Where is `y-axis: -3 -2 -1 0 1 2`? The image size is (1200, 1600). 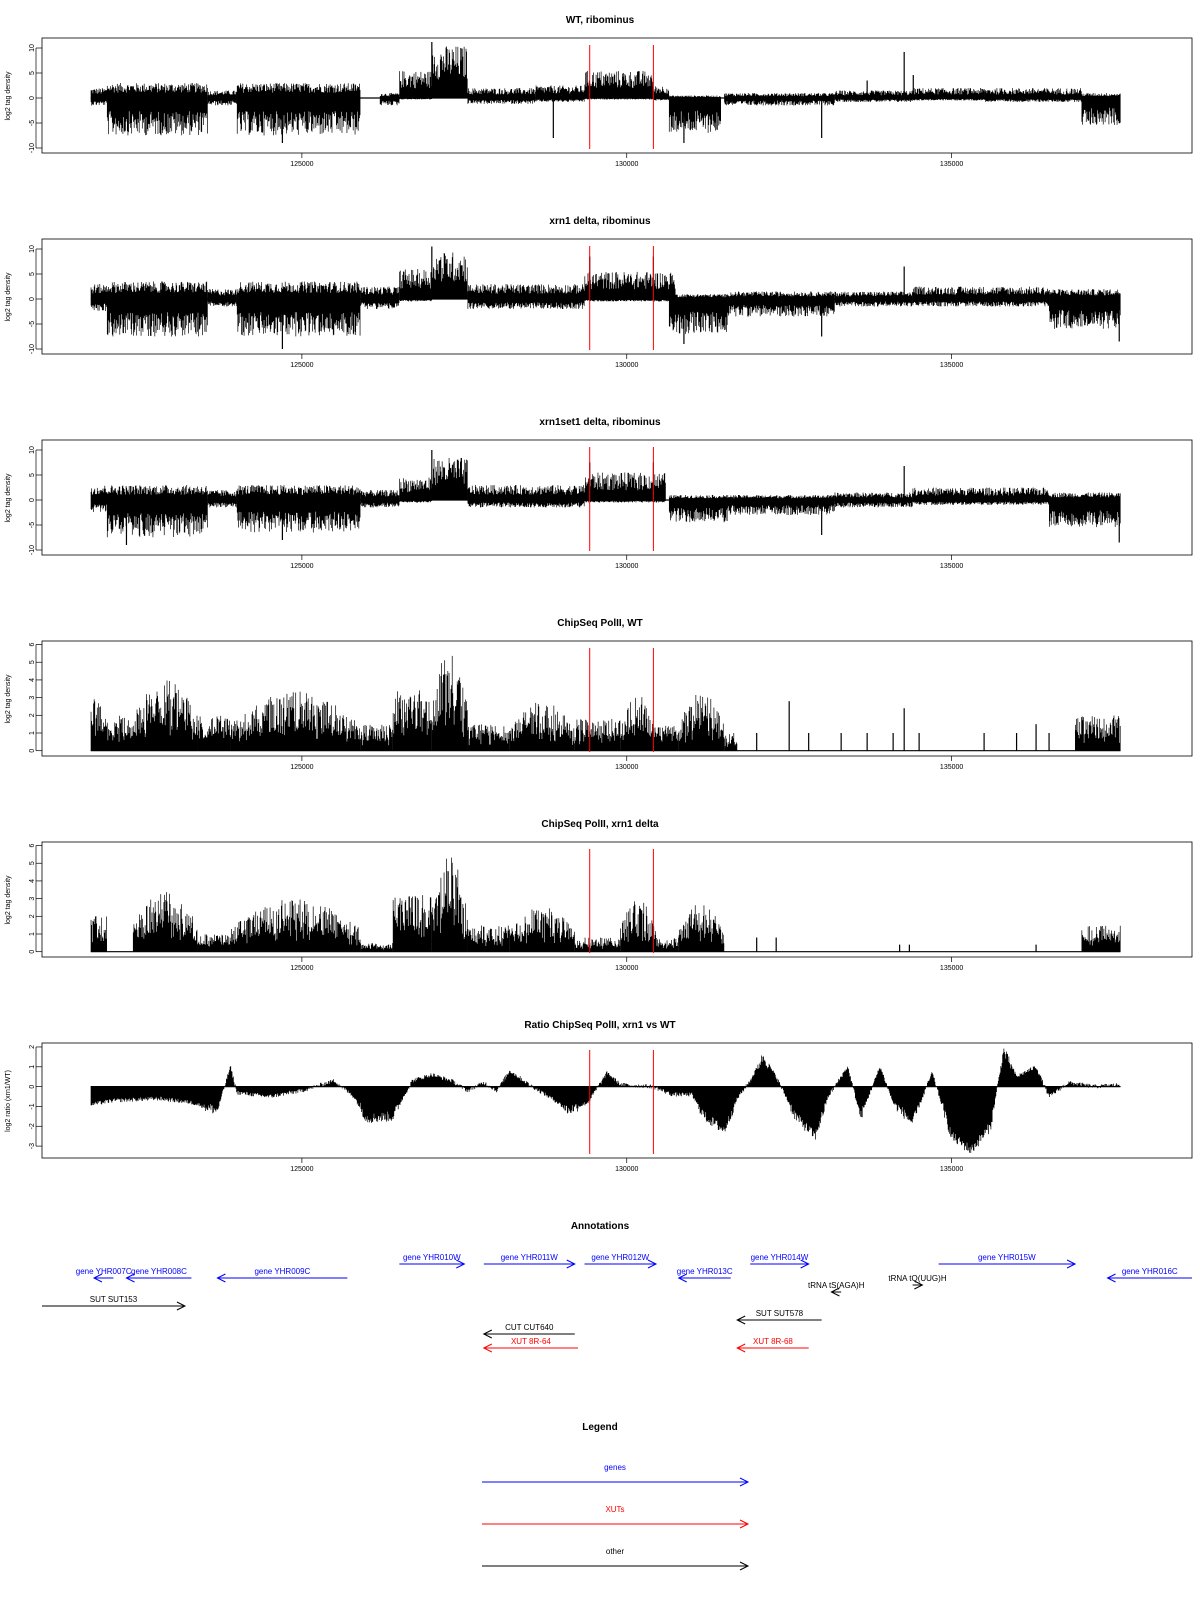 y-axis: -3 -2 -1 0 1 2 is located at coordinates (35, 1097).